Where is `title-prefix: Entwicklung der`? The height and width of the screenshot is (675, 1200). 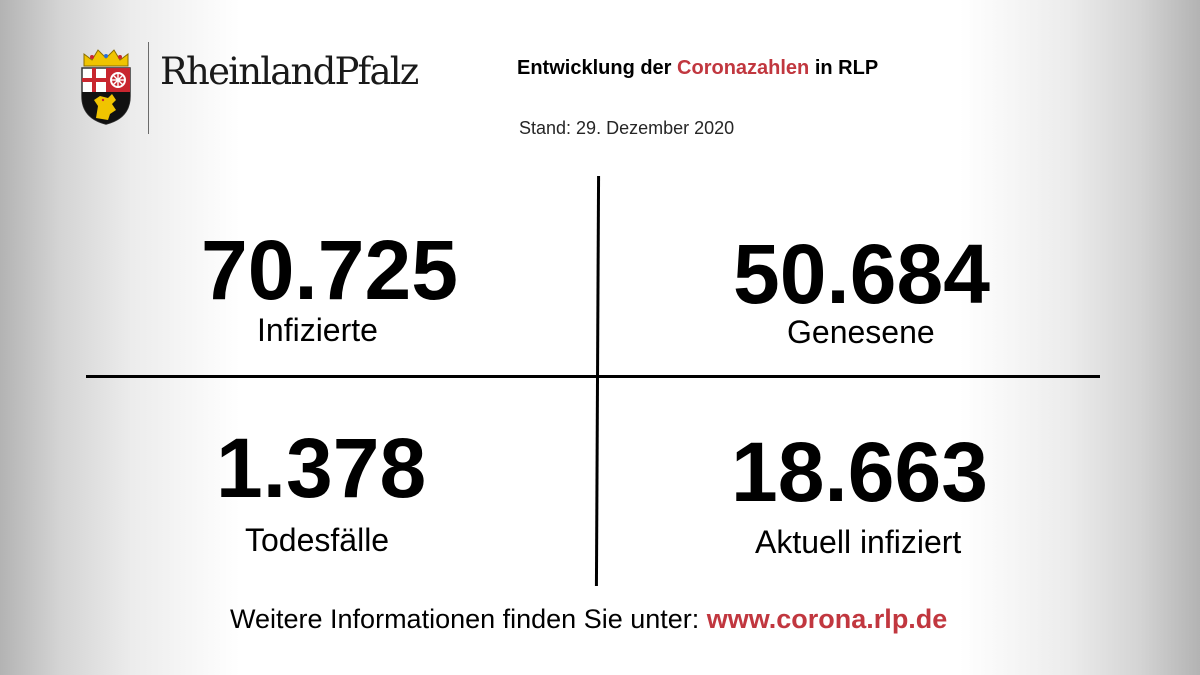 title-prefix: Entwicklung der is located at coordinates (597, 68).